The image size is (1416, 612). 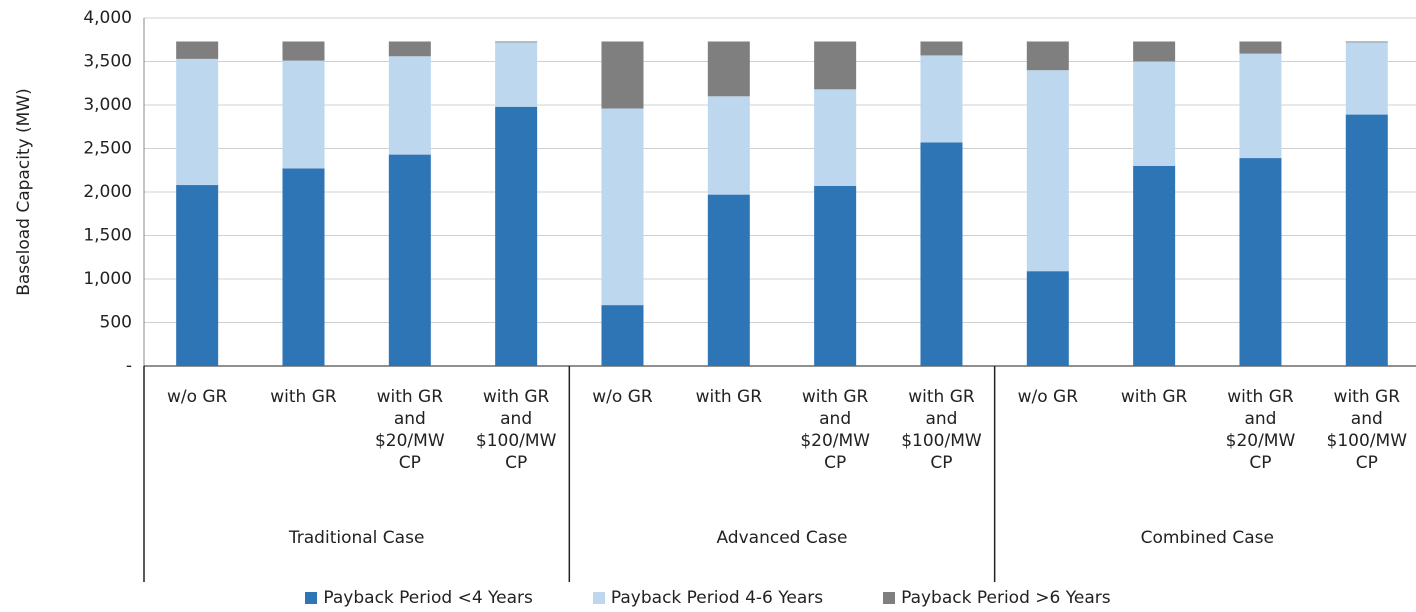 I want to click on y-axis-label: Baseload Capacity (MW), so click(x=24, y=192).